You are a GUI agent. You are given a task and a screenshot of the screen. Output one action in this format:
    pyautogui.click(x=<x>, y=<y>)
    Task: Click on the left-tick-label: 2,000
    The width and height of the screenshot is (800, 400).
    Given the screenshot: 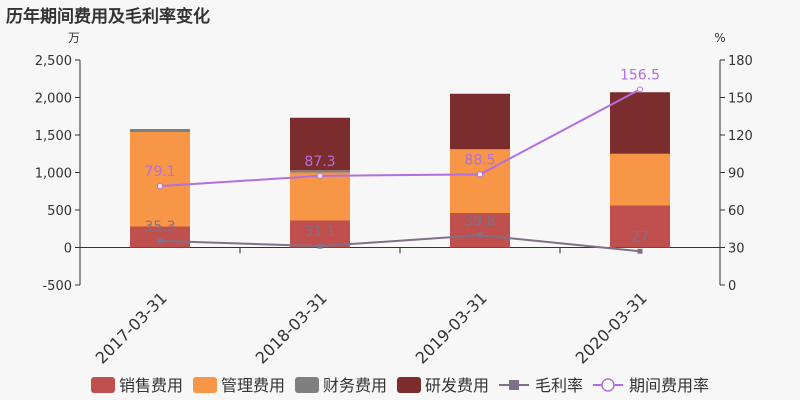 What is the action you would take?
    pyautogui.click(x=53, y=99)
    